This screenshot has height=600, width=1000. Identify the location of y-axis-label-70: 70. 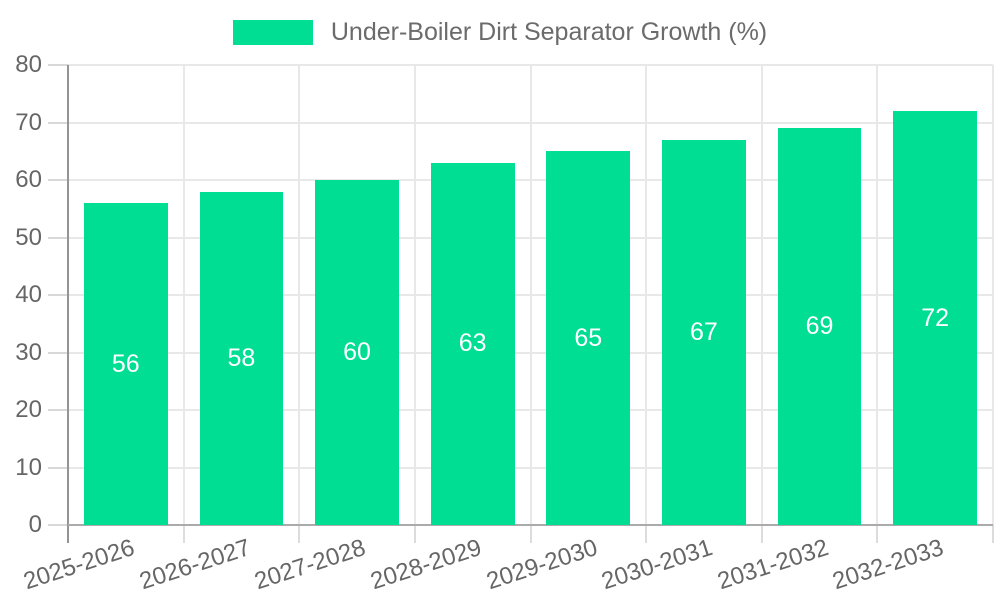
(28, 122).